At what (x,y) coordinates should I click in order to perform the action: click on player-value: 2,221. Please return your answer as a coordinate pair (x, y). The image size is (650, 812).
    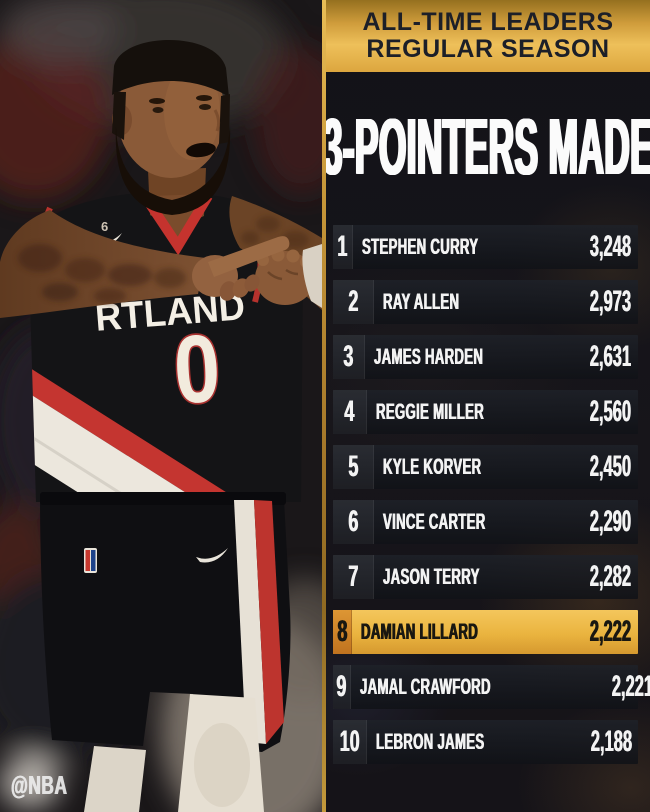
    Looking at the image, I should click on (630, 686).